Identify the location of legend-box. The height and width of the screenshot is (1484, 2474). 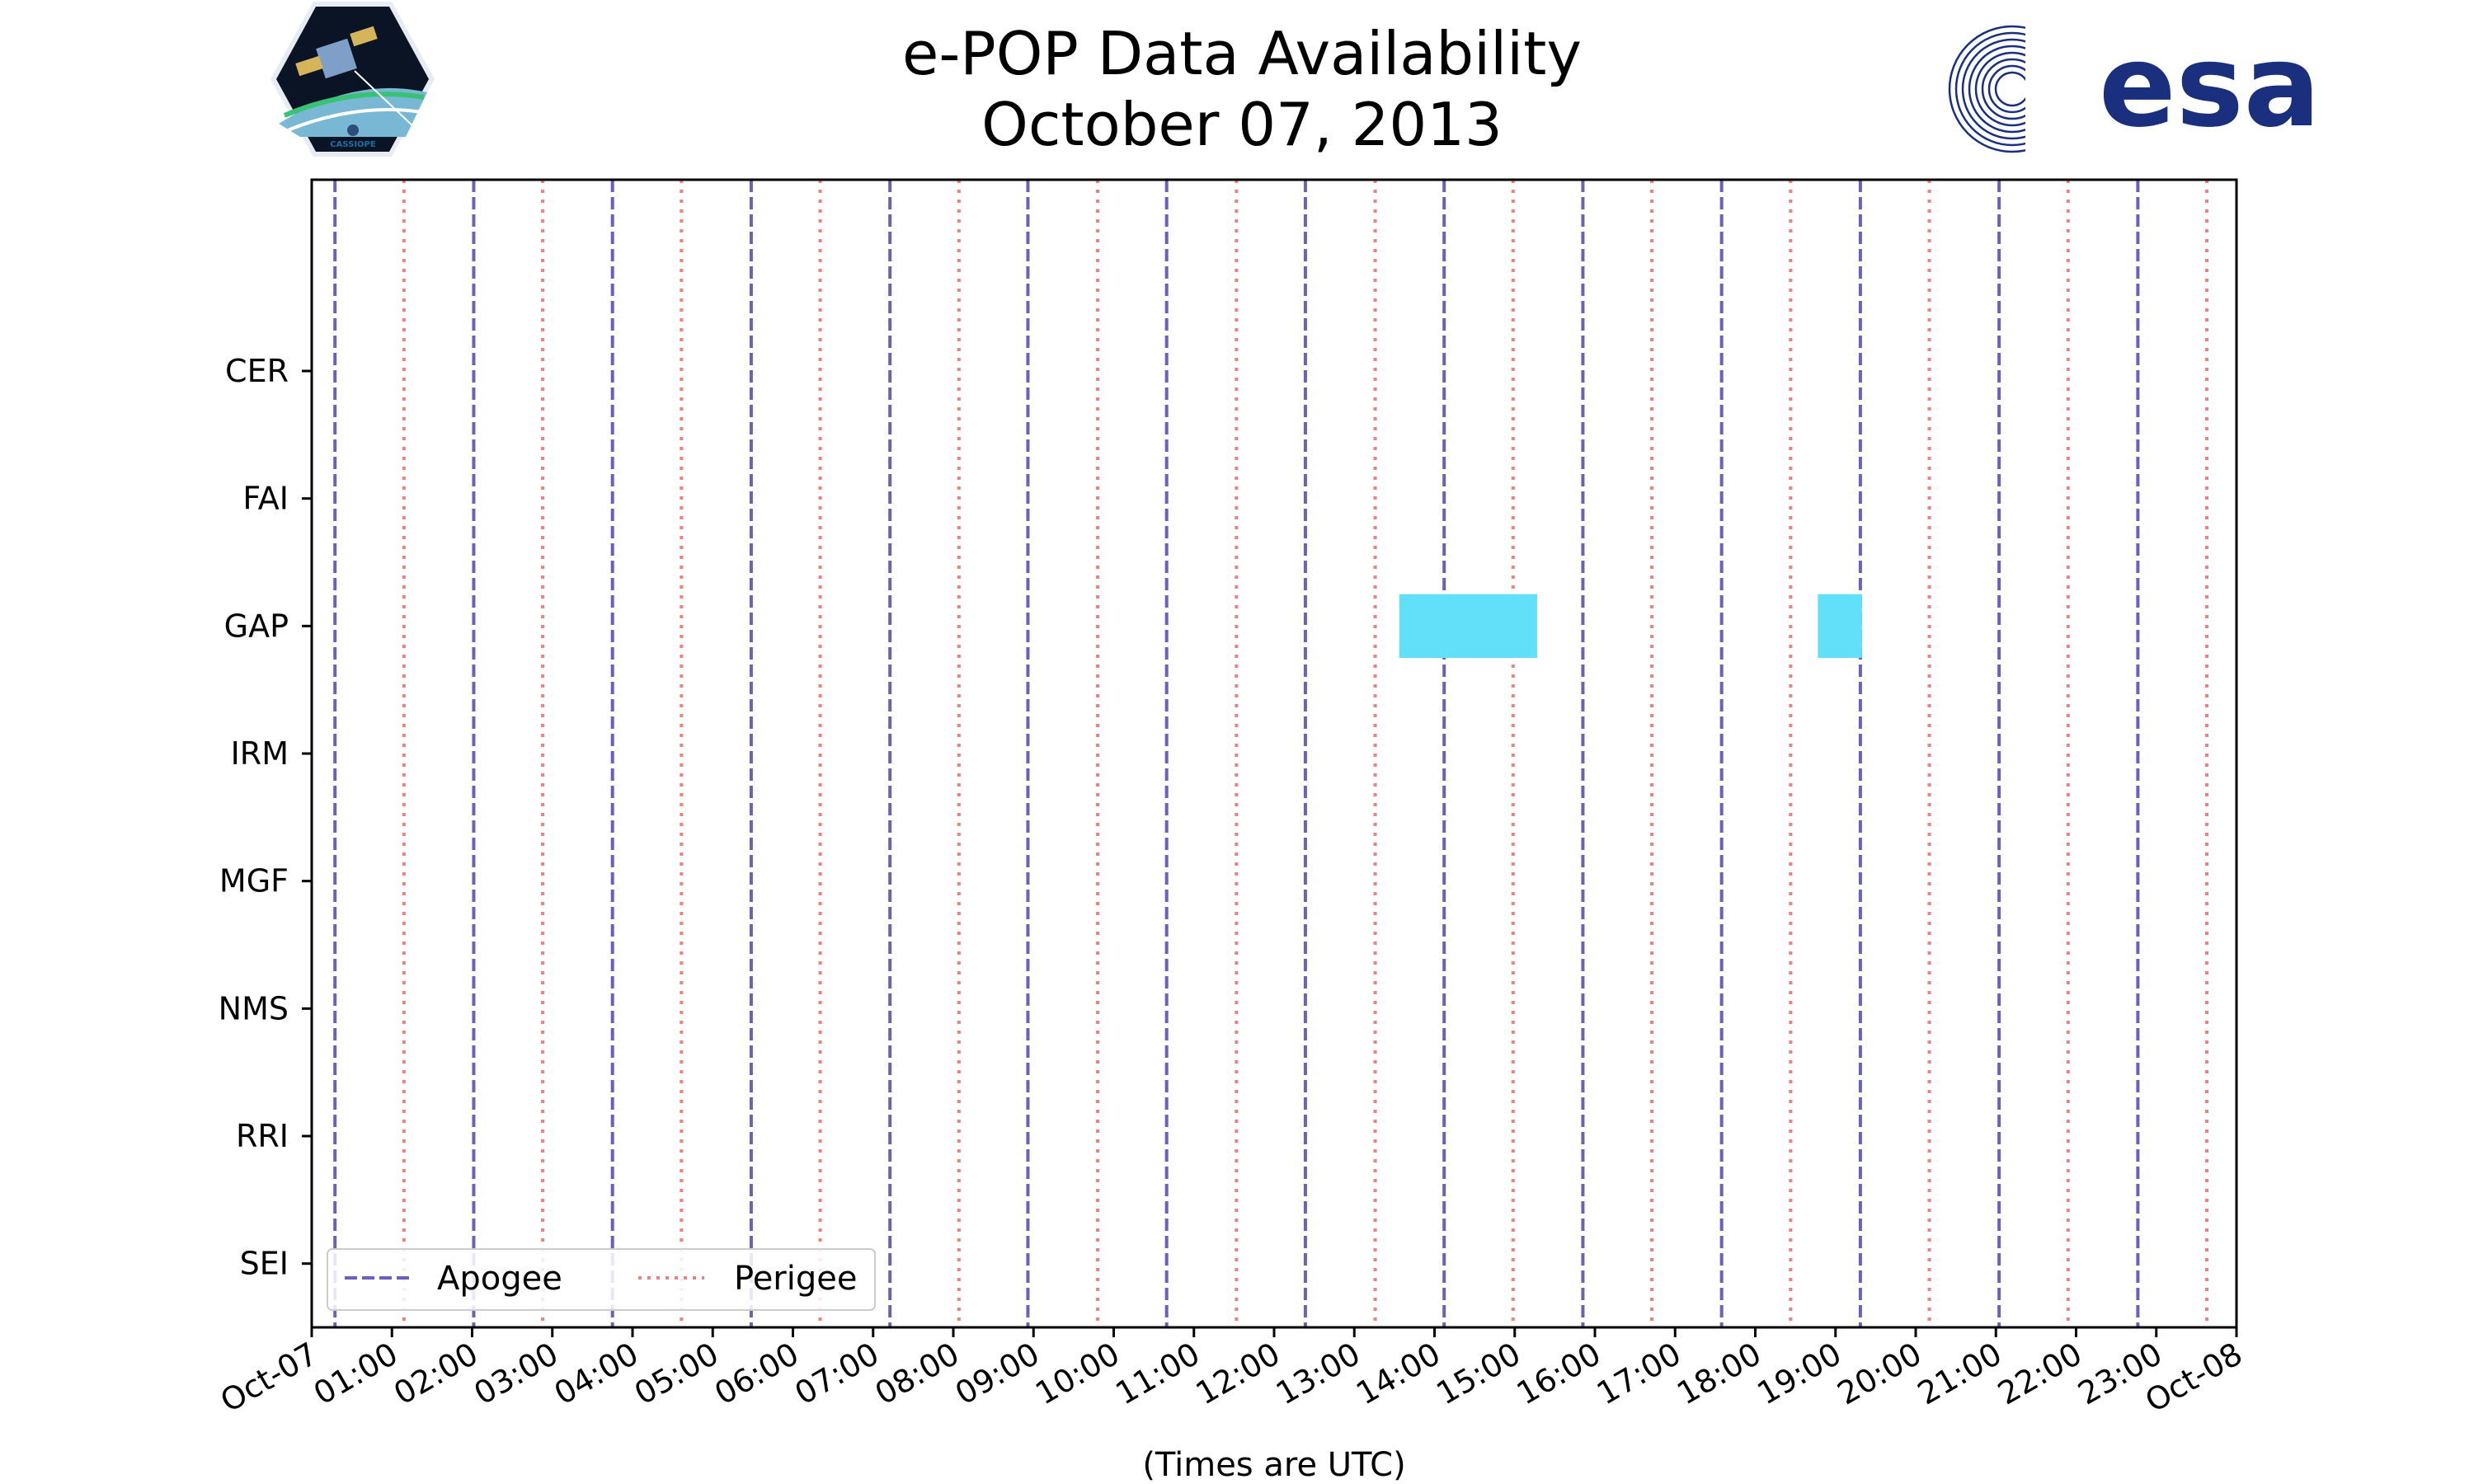
(601, 1279).